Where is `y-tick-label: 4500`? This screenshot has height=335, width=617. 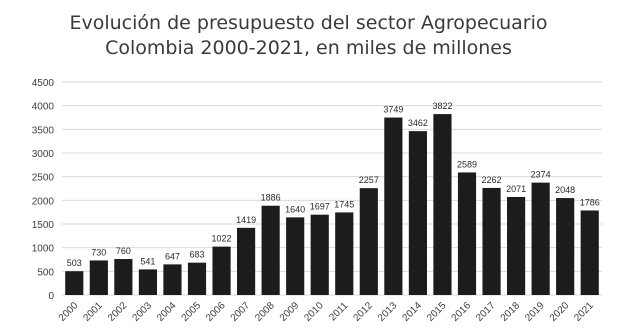 y-tick-label: 4500 is located at coordinates (43, 83).